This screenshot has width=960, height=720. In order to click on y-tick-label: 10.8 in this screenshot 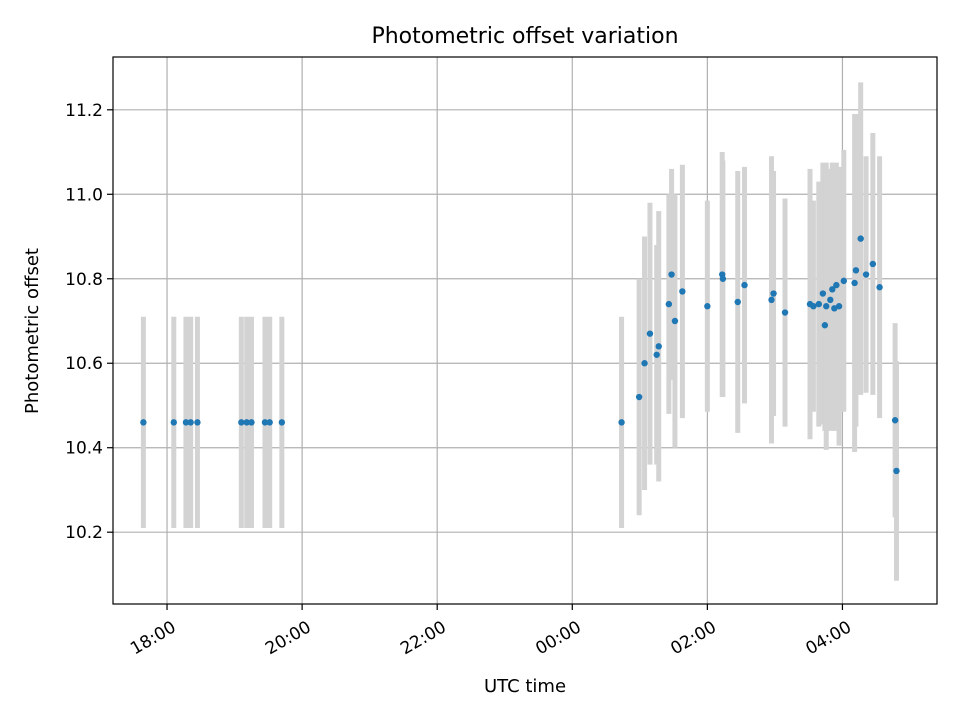, I will do `click(84, 280)`.